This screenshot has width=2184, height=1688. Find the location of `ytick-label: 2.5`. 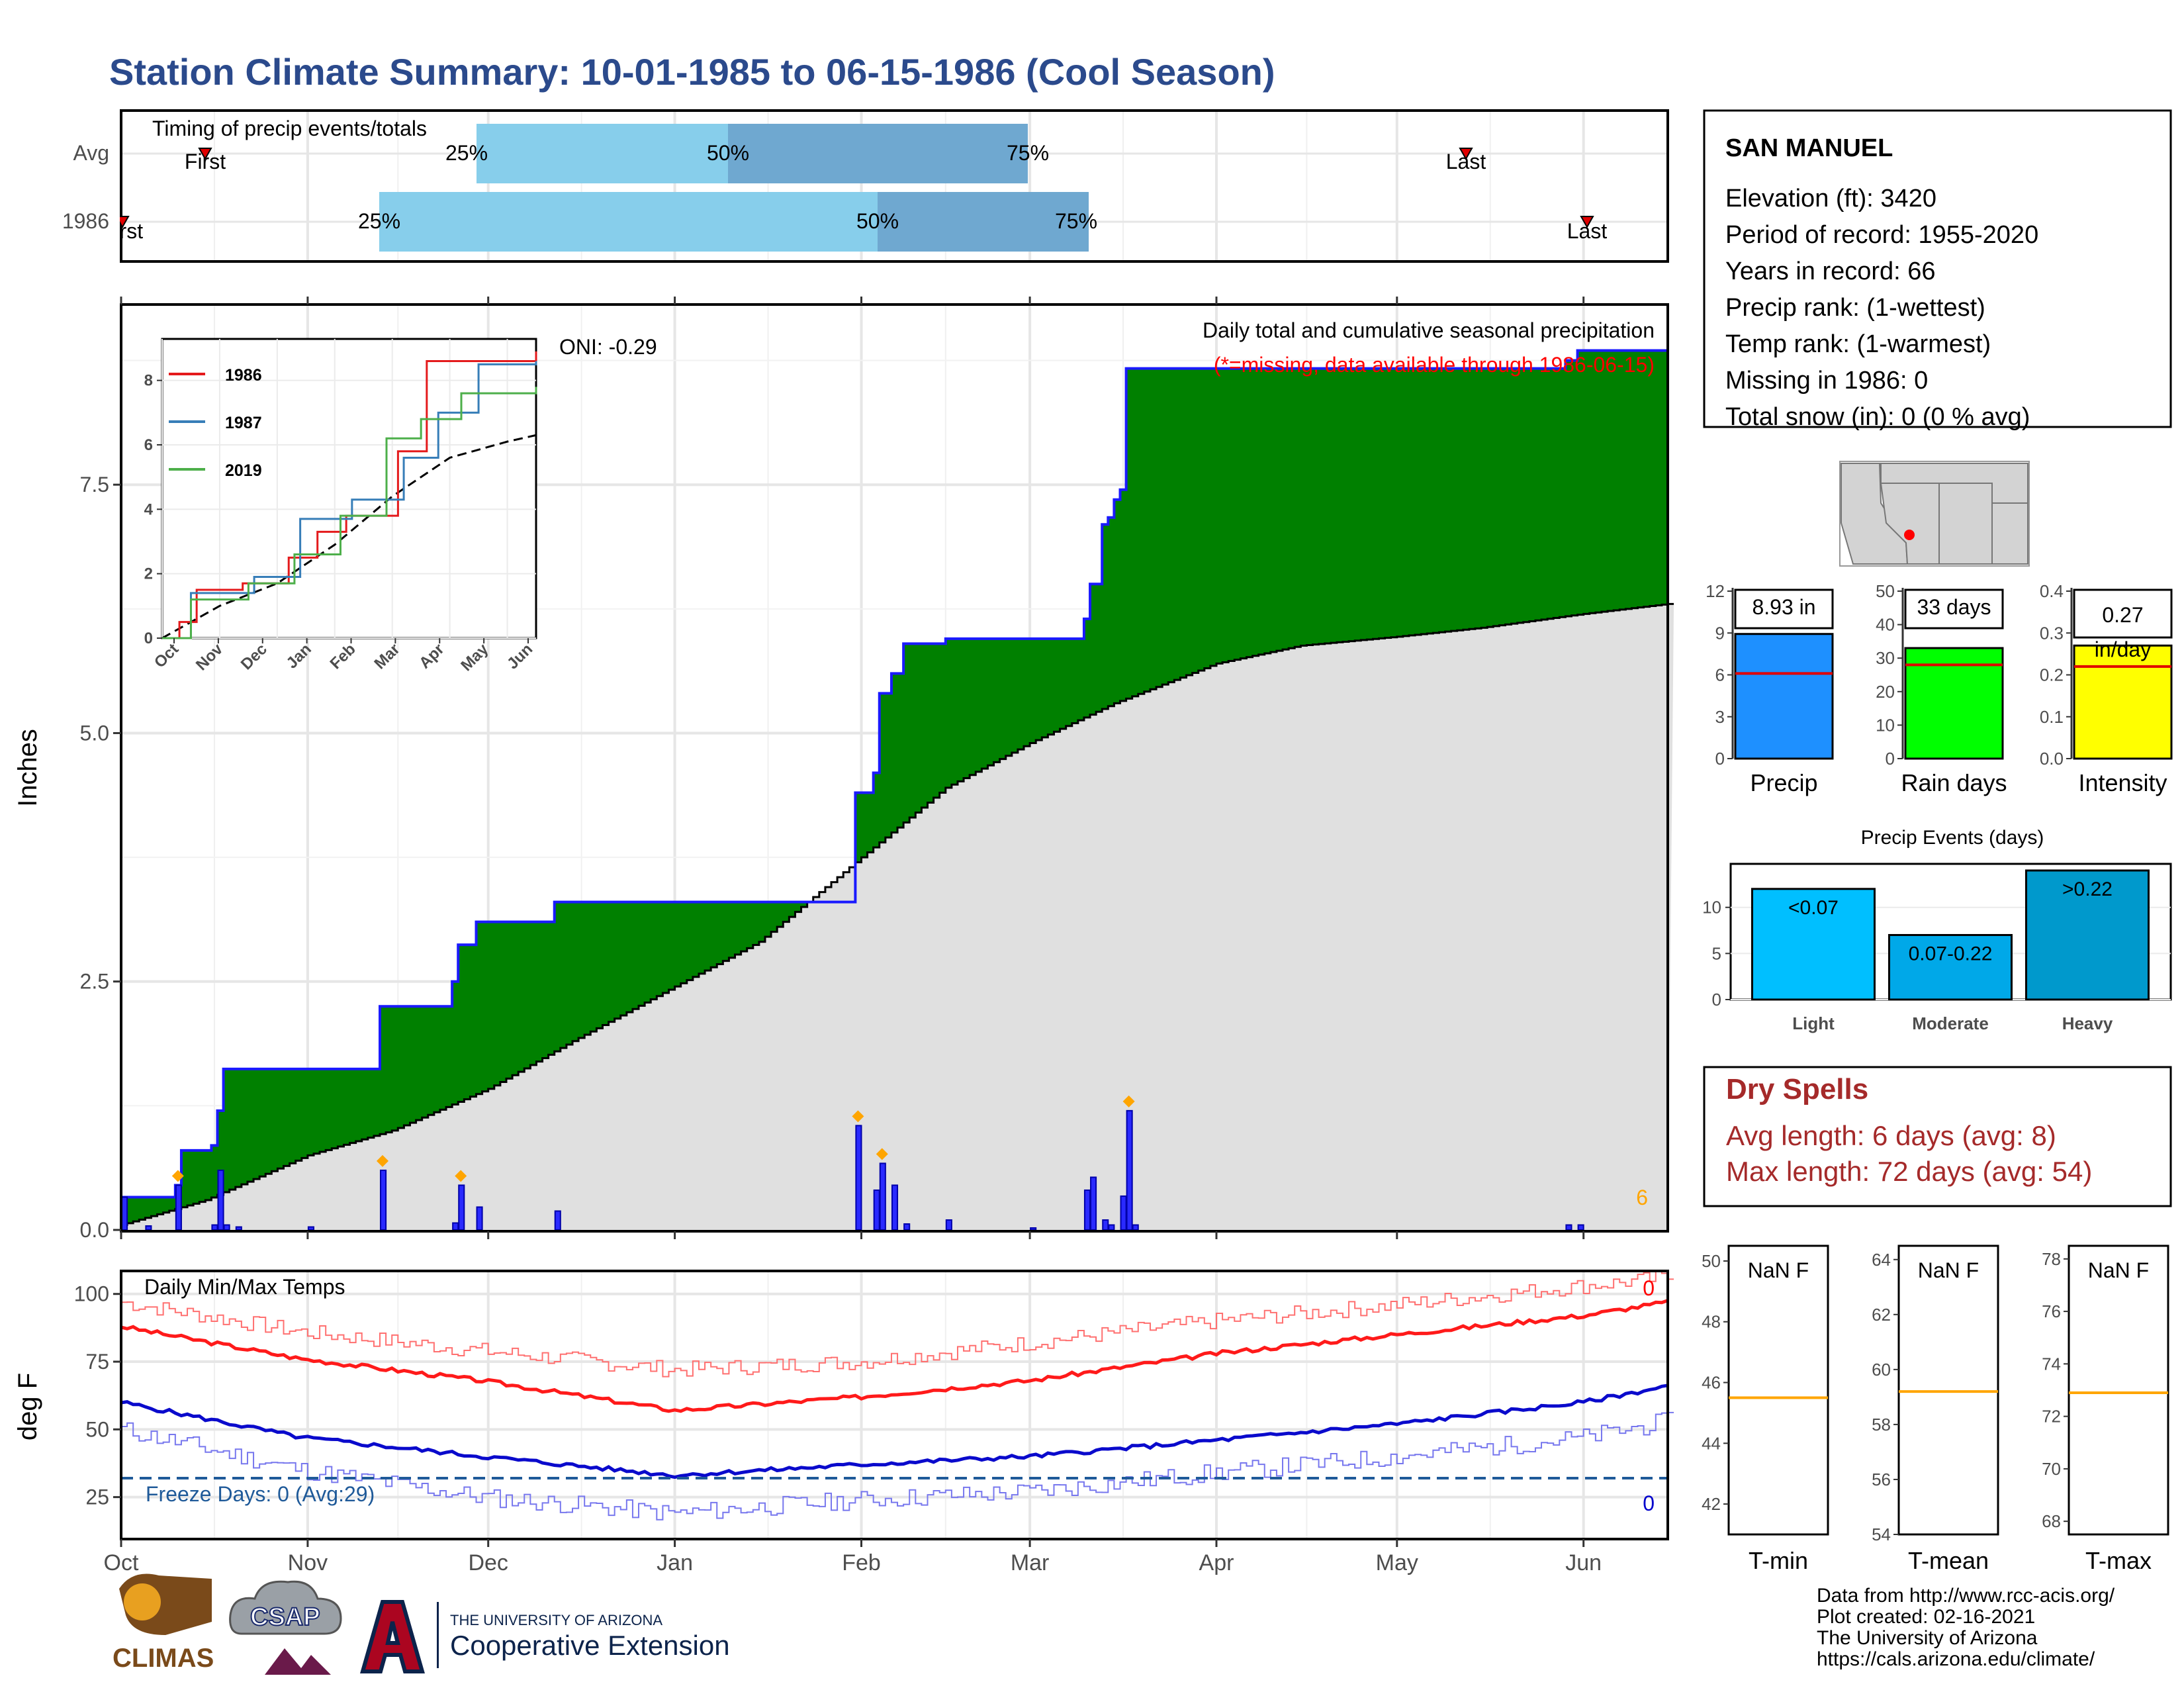

ytick-label: 2.5 is located at coordinates (95, 982).